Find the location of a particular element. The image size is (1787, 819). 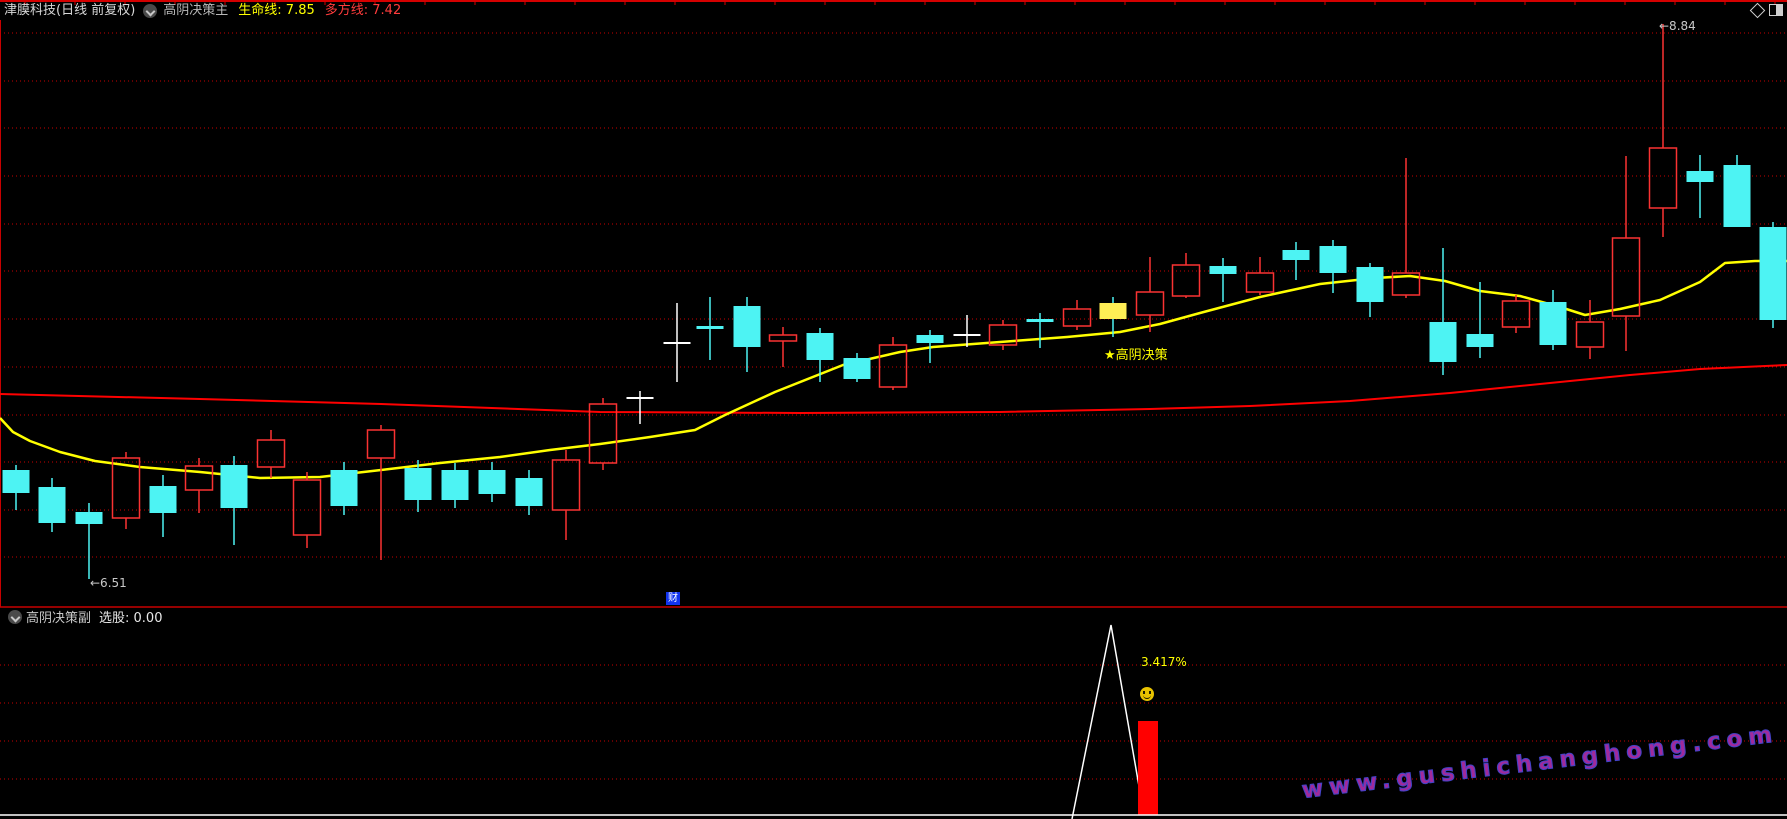

signal-spike-triangle is located at coordinates (1108, 721).